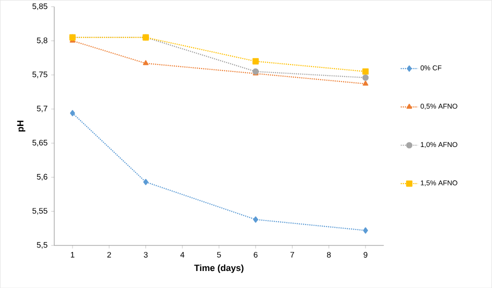 The width and height of the screenshot is (492, 288). I want to click on y-axis-title: pH, so click(21, 126).